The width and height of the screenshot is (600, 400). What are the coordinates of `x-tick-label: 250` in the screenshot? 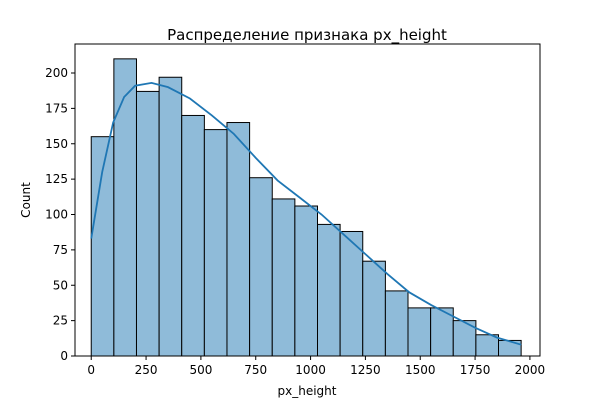 It's located at (146, 370).